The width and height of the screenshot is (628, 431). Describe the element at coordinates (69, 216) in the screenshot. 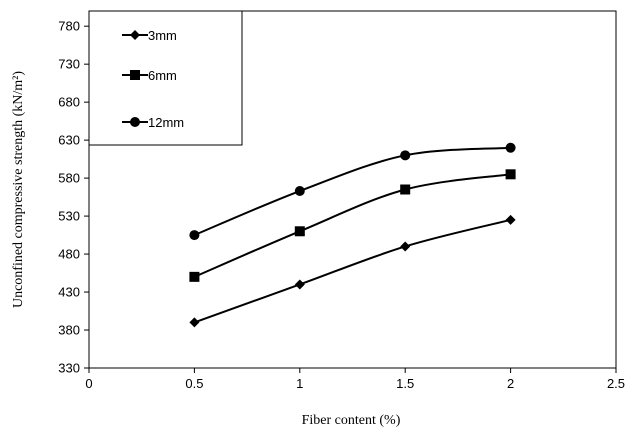

I see `y-tick-label: 530` at that location.